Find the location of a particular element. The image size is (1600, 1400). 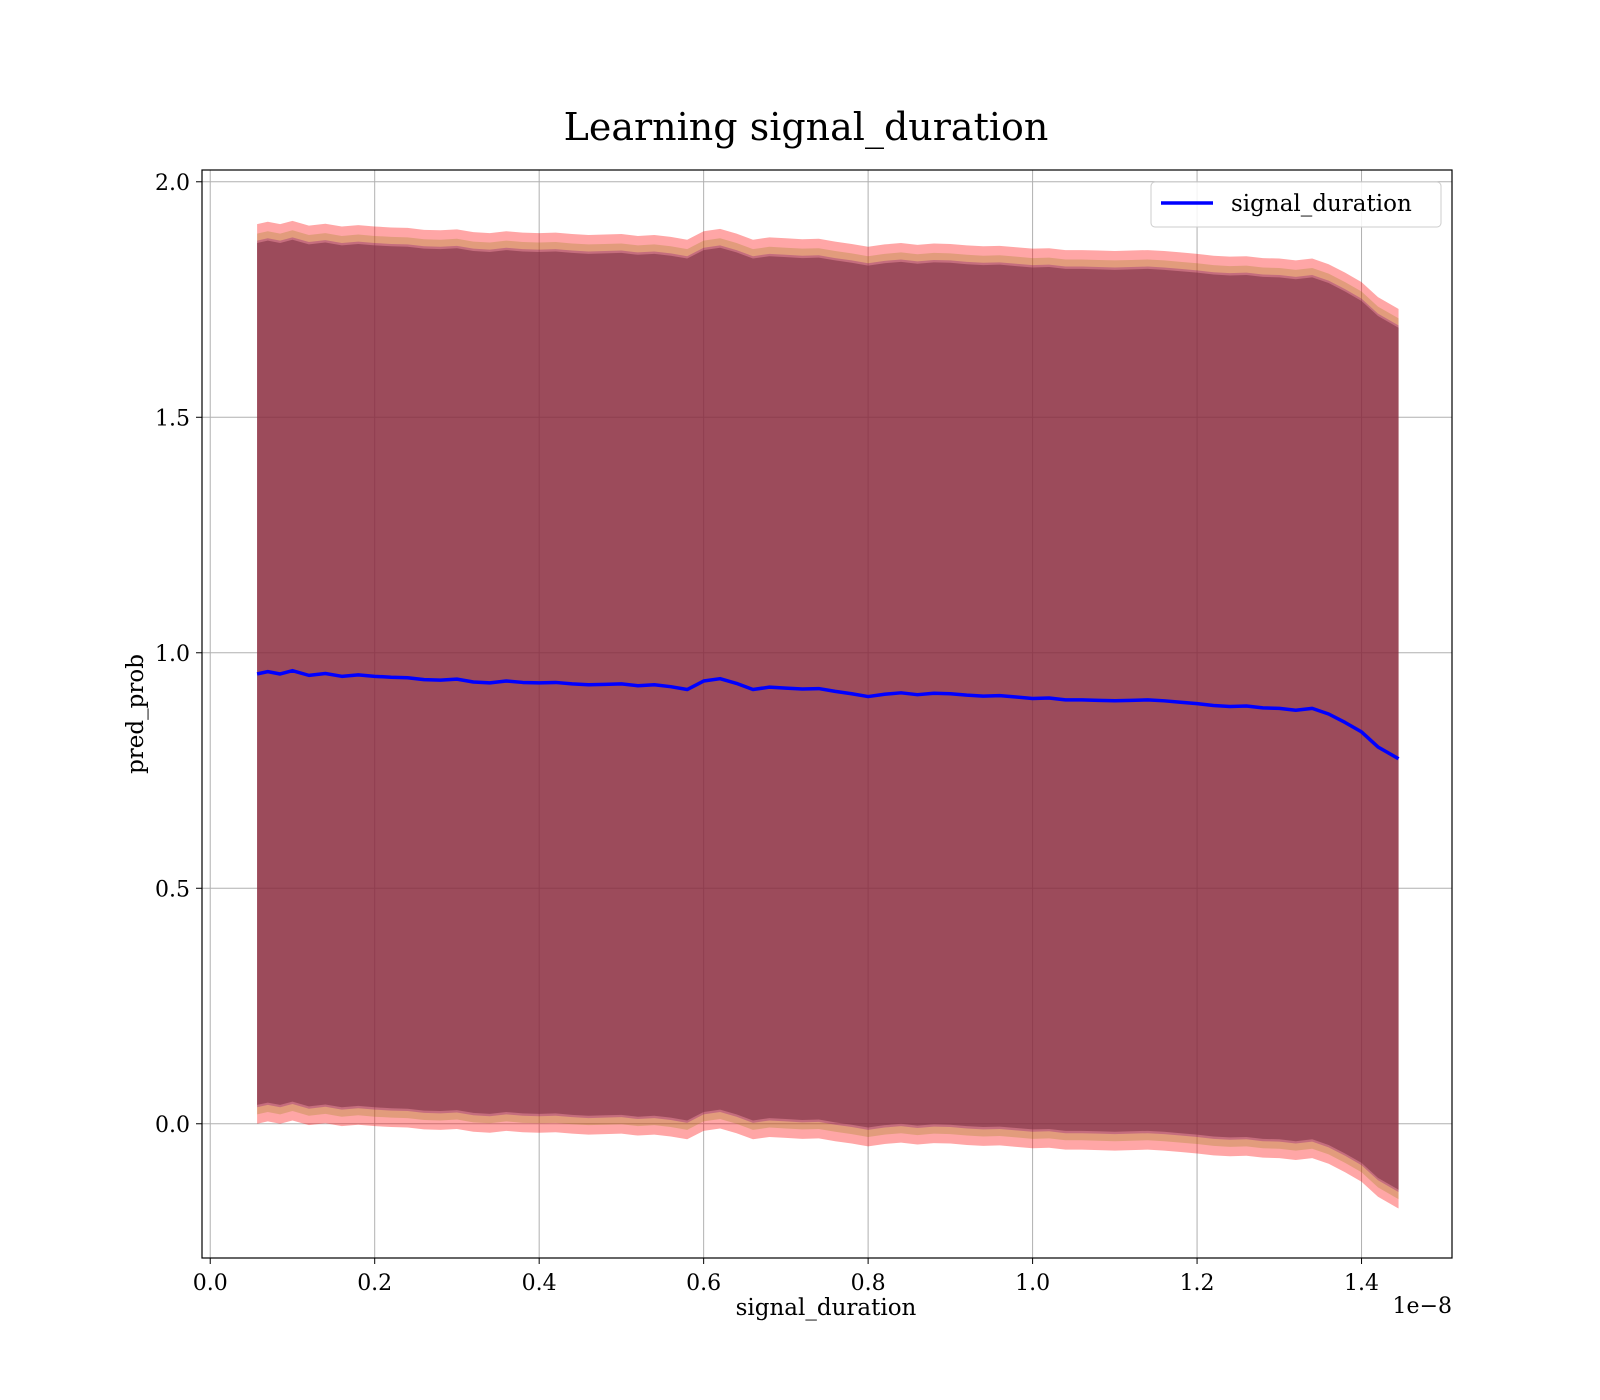

series-lines is located at coordinates (828, 714).